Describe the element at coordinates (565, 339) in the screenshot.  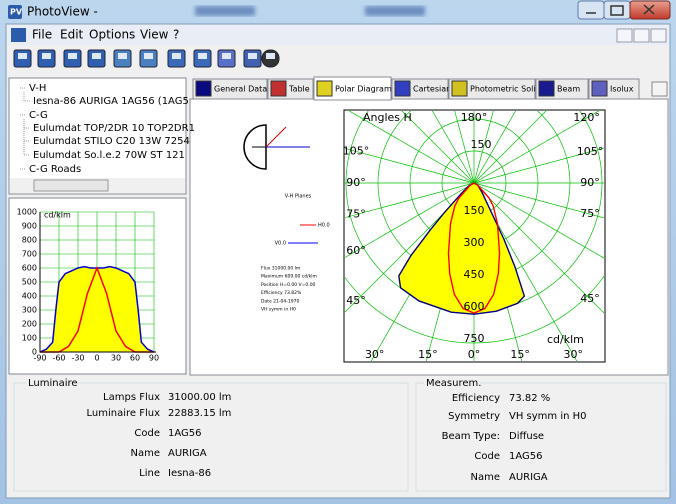
I see `unit-label: cd/klm` at that location.